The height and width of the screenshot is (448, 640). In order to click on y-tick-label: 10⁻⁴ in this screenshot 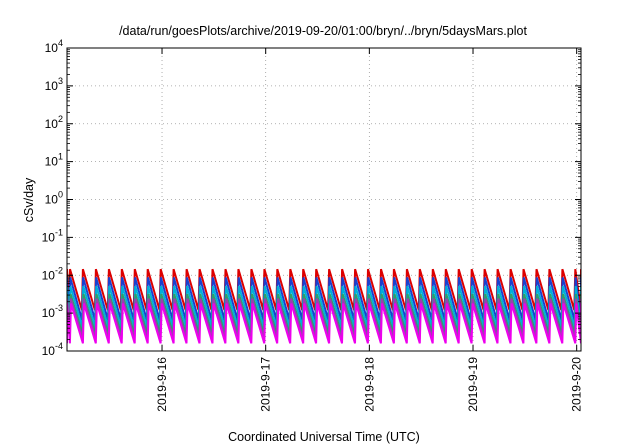, I will do `click(52, 349)`.